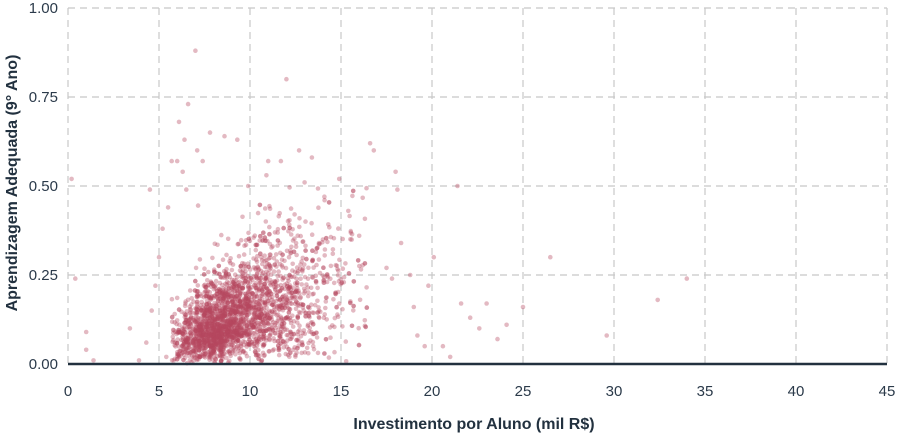  I want to click on x-tick-label: 25, so click(523, 391).